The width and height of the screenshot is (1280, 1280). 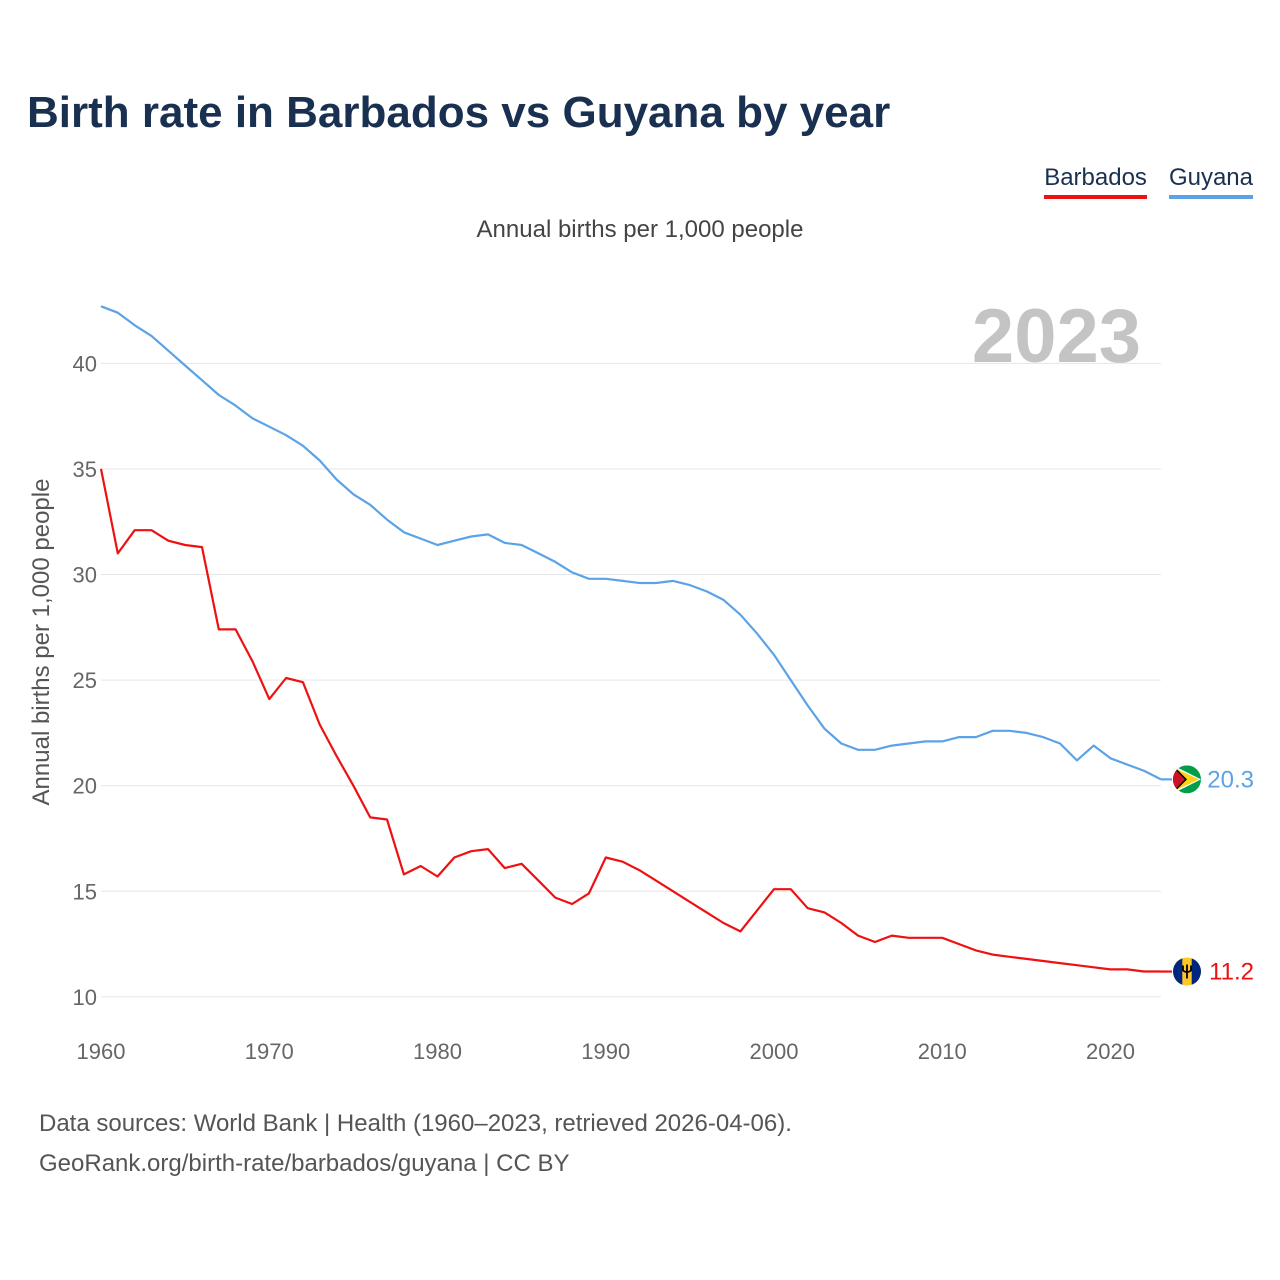 What do you see at coordinates (1148, 181) in the screenshot?
I see `legend: Barbados Guyana` at bounding box center [1148, 181].